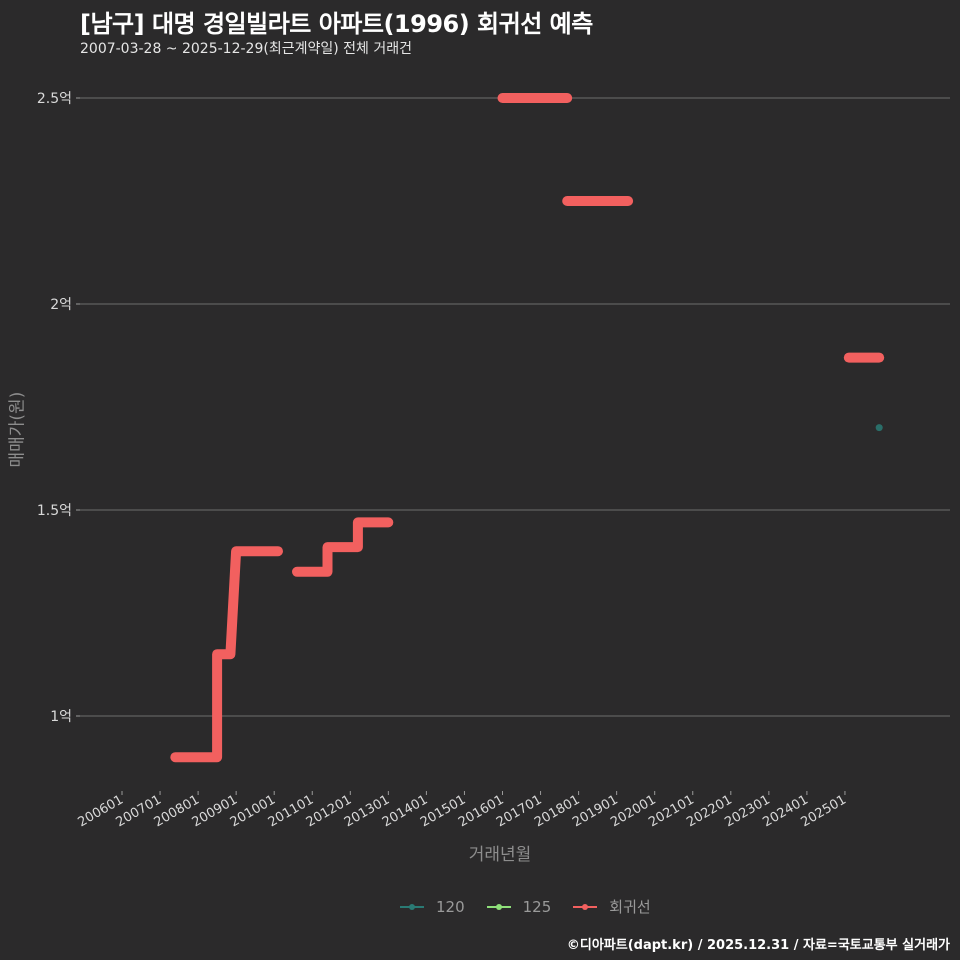 The width and height of the screenshot is (960, 960). I want to click on legend-item-regression: 회귀선, so click(612, 906).